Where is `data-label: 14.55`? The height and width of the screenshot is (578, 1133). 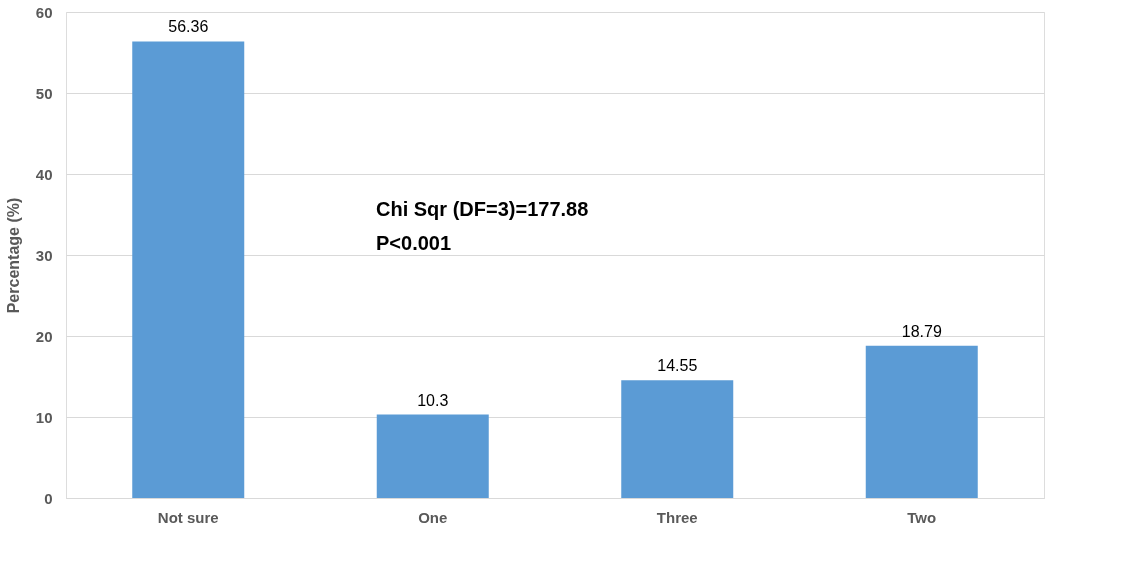
data-label: 14.55 is located at coordinates (677, 366).